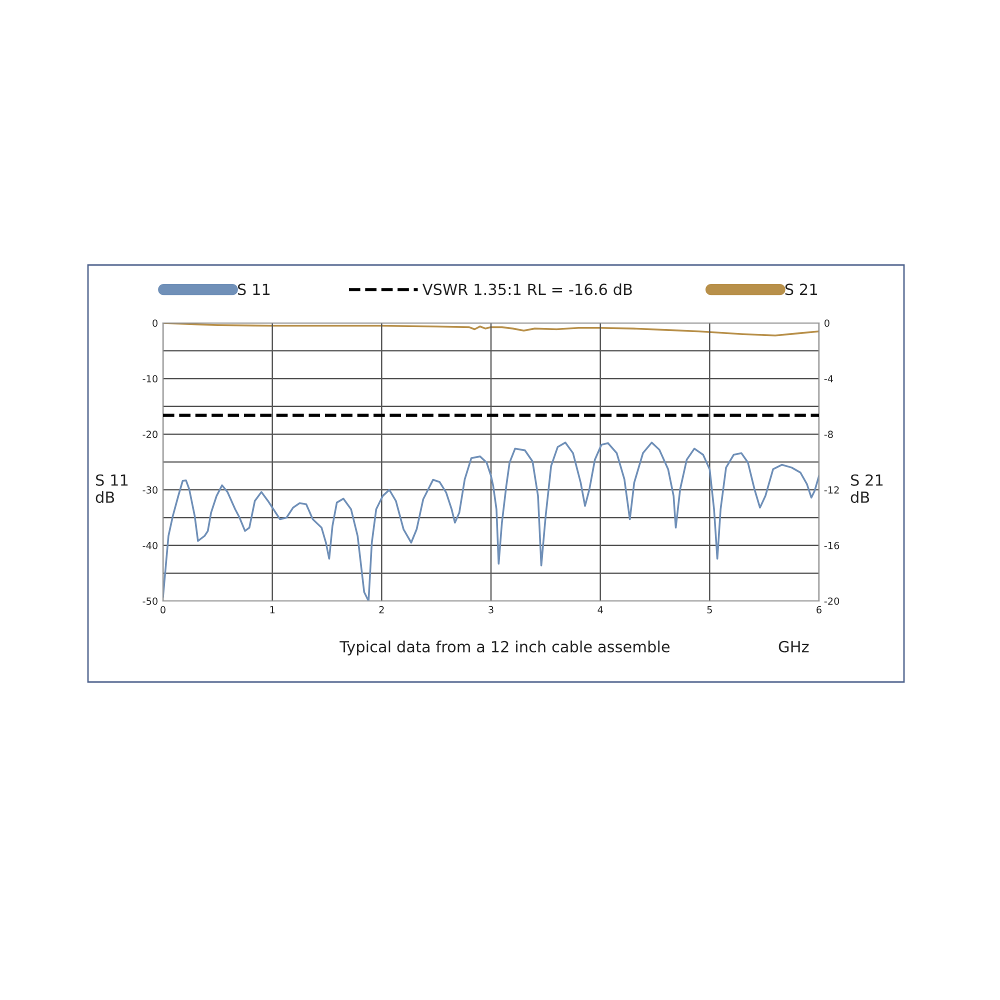  I want to click on y2-axis-title: S 21 dB, so click(866, 488).